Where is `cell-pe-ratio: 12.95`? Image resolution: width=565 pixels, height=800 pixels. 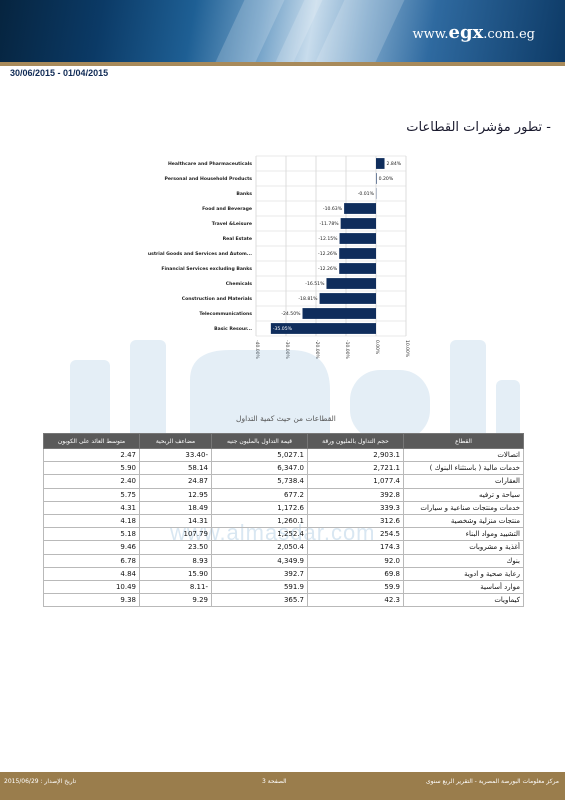 cell-pe-ratio: 12.95 is located at coordinates (175, 494).